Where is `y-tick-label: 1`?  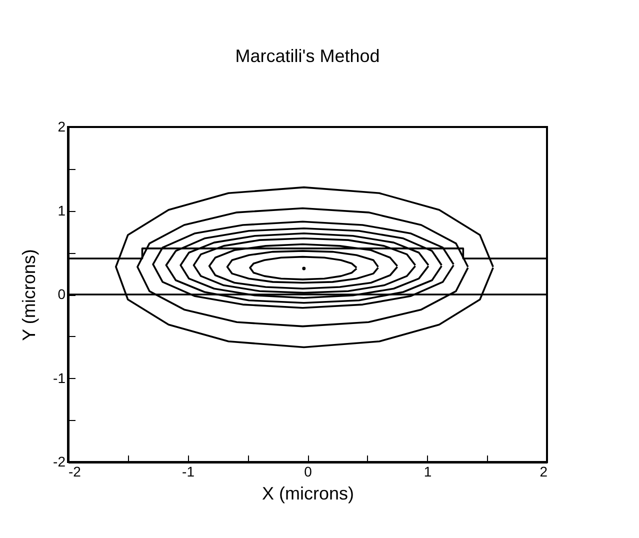 y-tick-label: 1 is located at coordinates (62, 210).